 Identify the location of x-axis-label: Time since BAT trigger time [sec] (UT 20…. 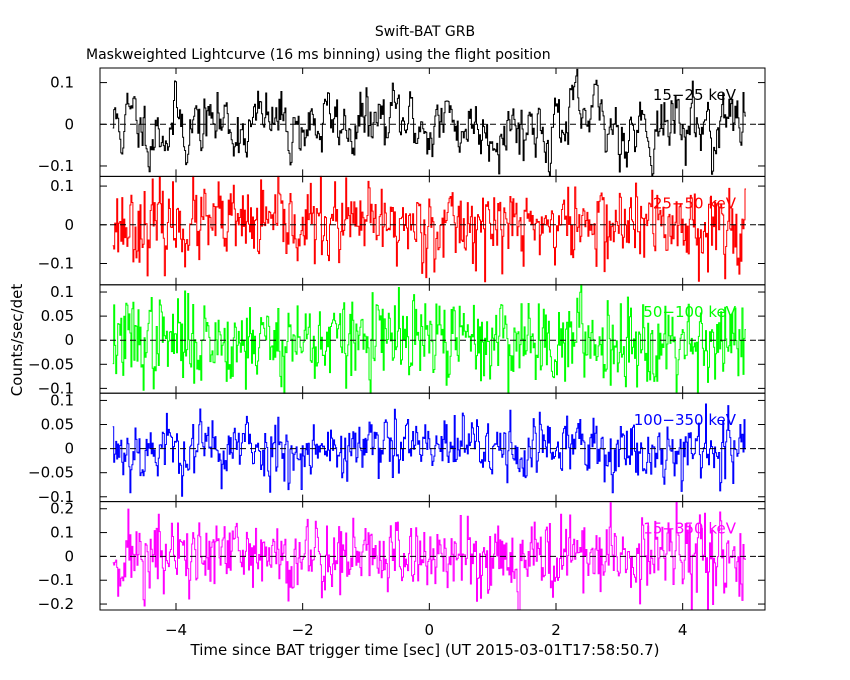
(425, 650).